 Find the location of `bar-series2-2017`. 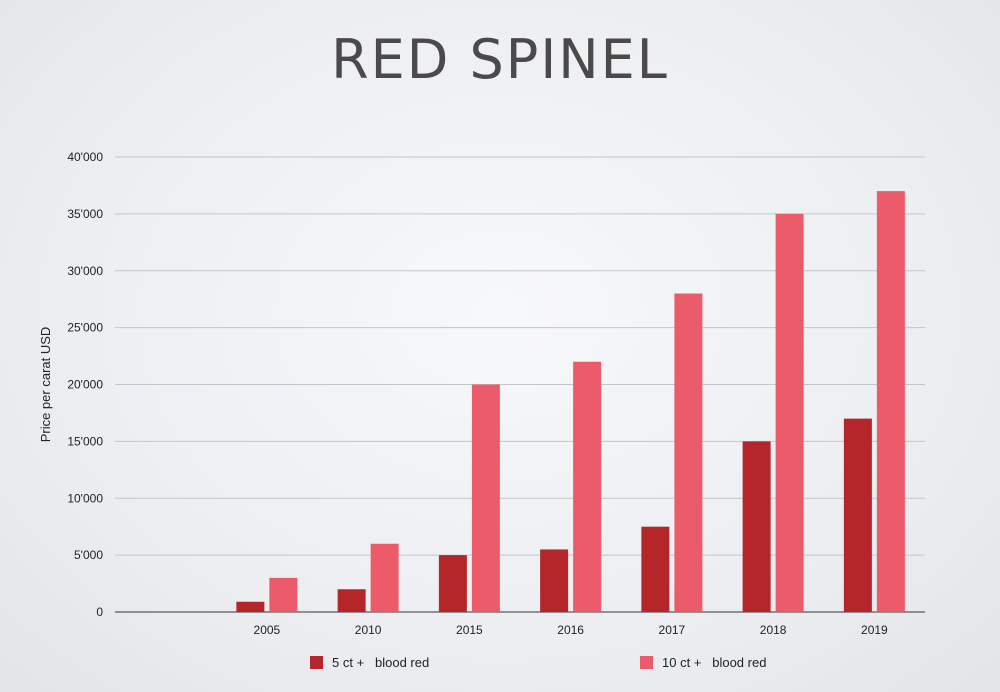

bar-series2-2017 is located at coordinates (688, 452).